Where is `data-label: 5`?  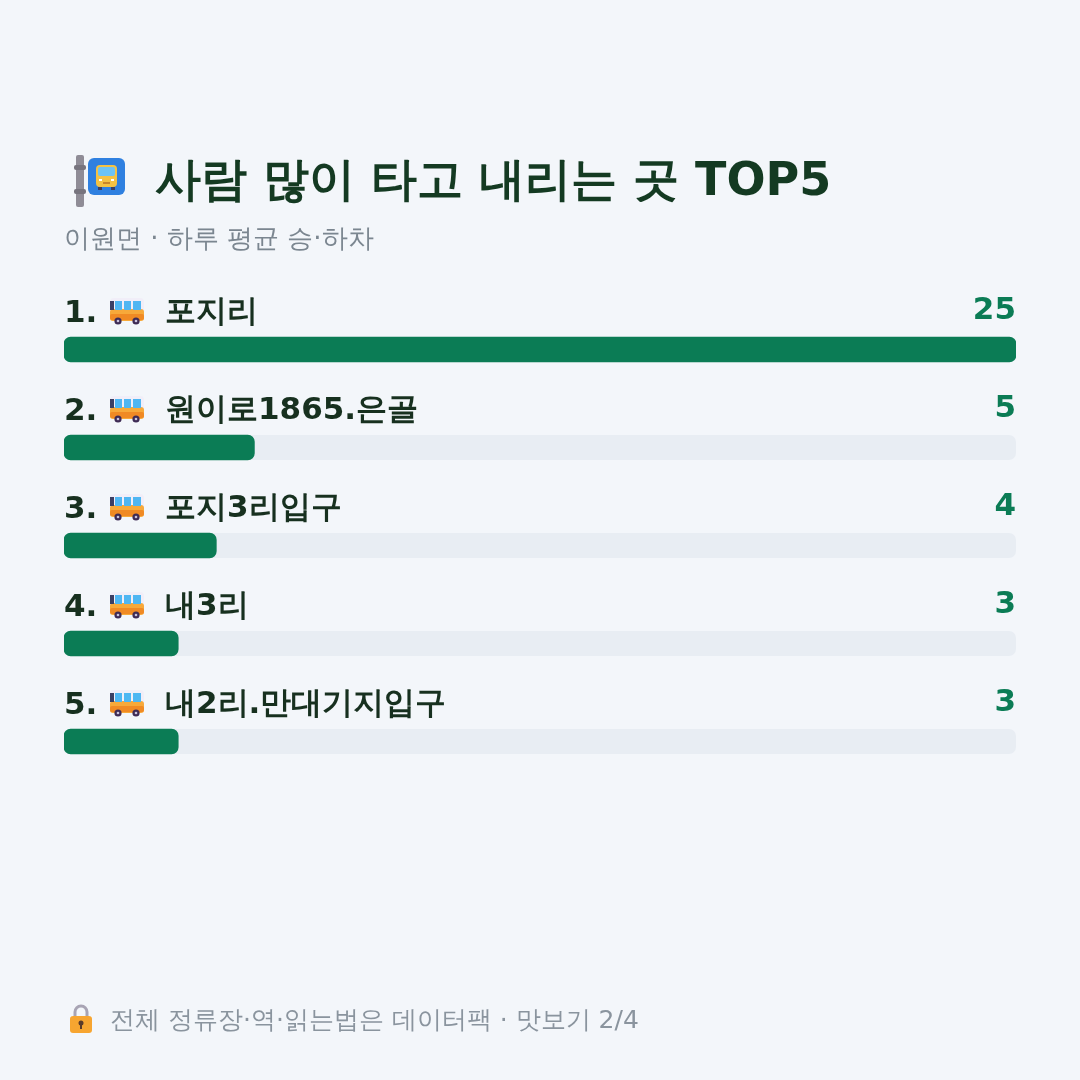
data-label: 5 is located at coordinates (1005, 405).